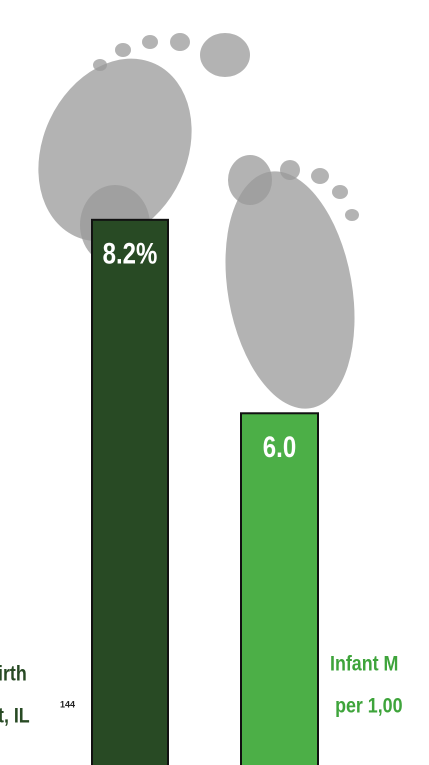 The width and height of the screenshot is (429, 765). What do you see at coordinates (364, 664) in the screenshot?
I see `category-label: Infant M` at bounding box center [364, 664].